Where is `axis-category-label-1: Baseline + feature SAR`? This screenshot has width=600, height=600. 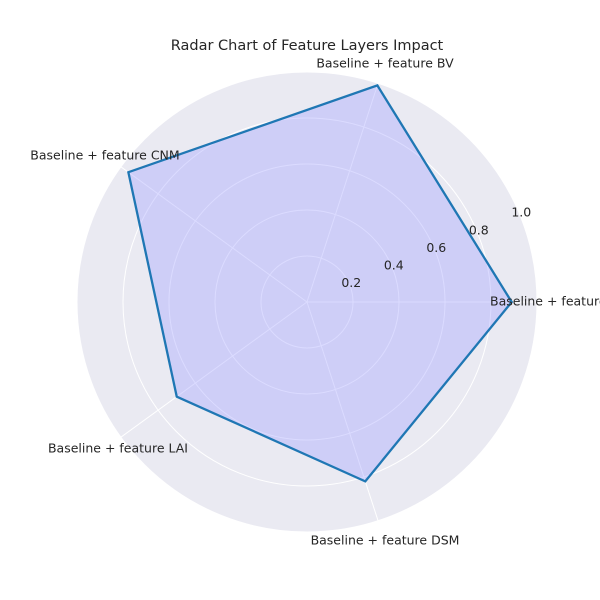
axis-category-label-1: Baseline + feature SAR is located at coordinates (545, 301).